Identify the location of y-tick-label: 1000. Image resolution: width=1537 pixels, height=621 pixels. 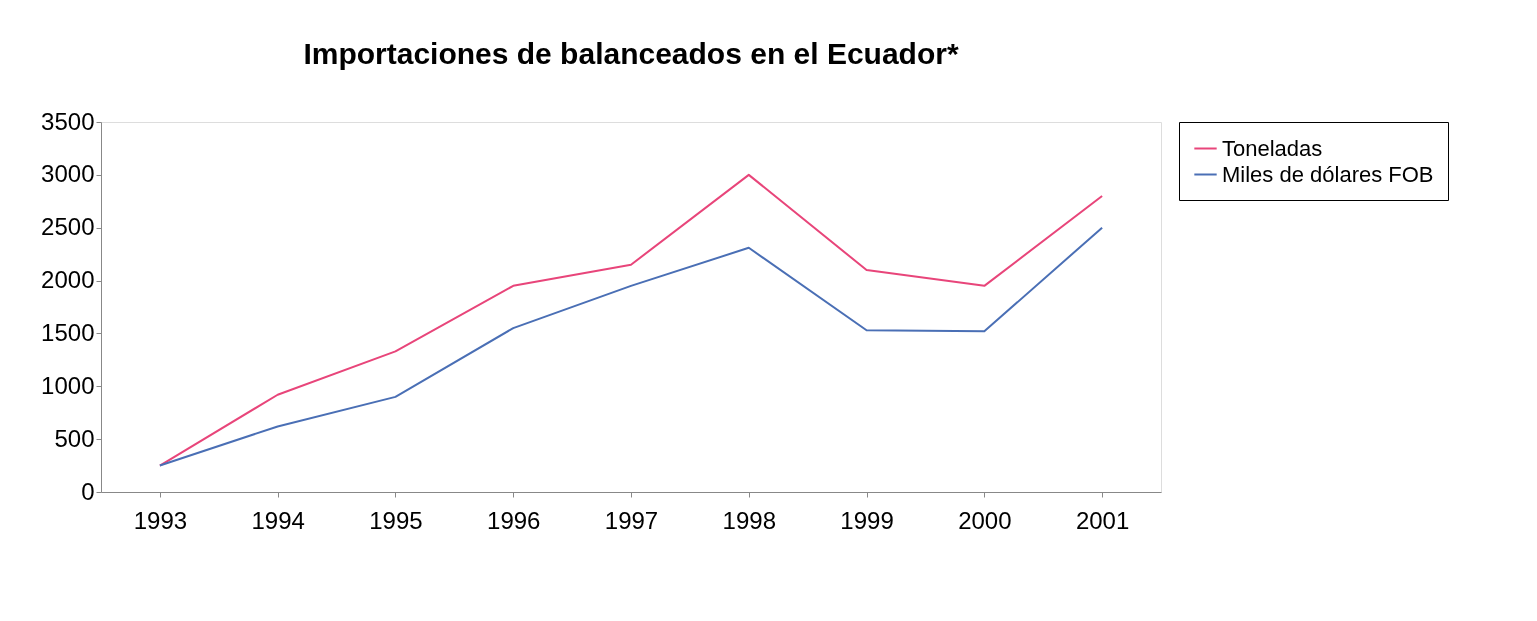
(68, 385).